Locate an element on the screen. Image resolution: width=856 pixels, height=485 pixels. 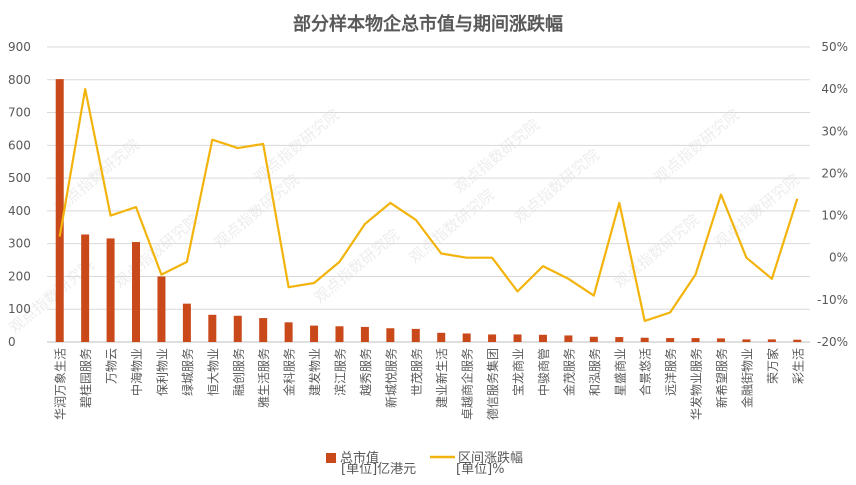
right-axis: -20% -10% 0% 10% 20% 30% 40% 50% is located at coordinates (832, 194).